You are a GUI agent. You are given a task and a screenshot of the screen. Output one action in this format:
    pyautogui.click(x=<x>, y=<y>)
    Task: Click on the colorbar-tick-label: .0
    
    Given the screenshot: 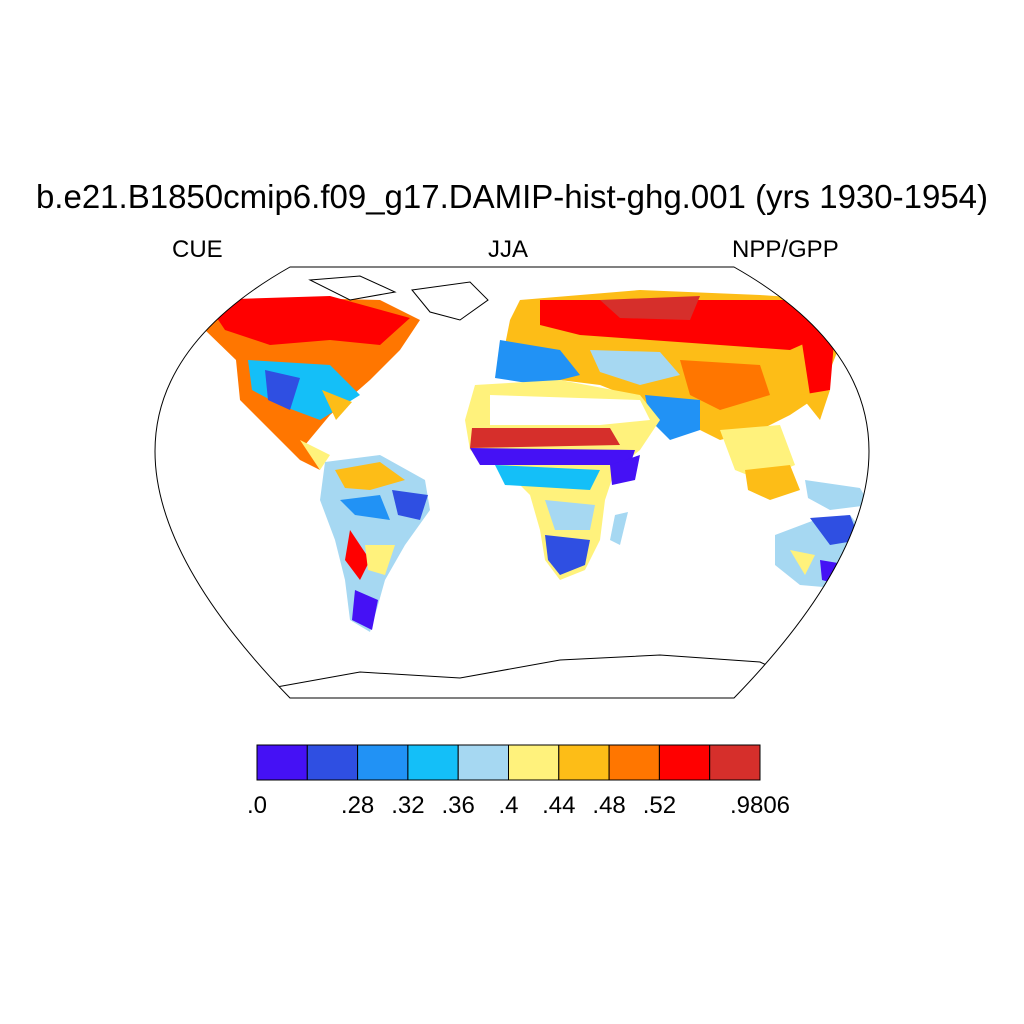 What is the action you would take?
    pyautogui.click(x=257, y=805)
    